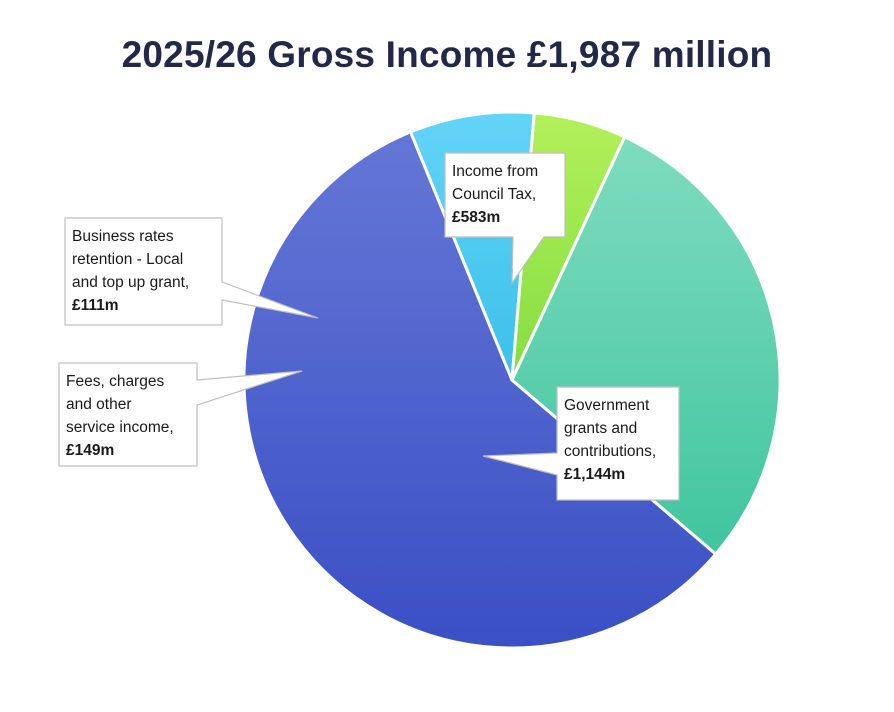 The image size is (894, 712). I want to click on callout-value: £149m, so click(90, 450).